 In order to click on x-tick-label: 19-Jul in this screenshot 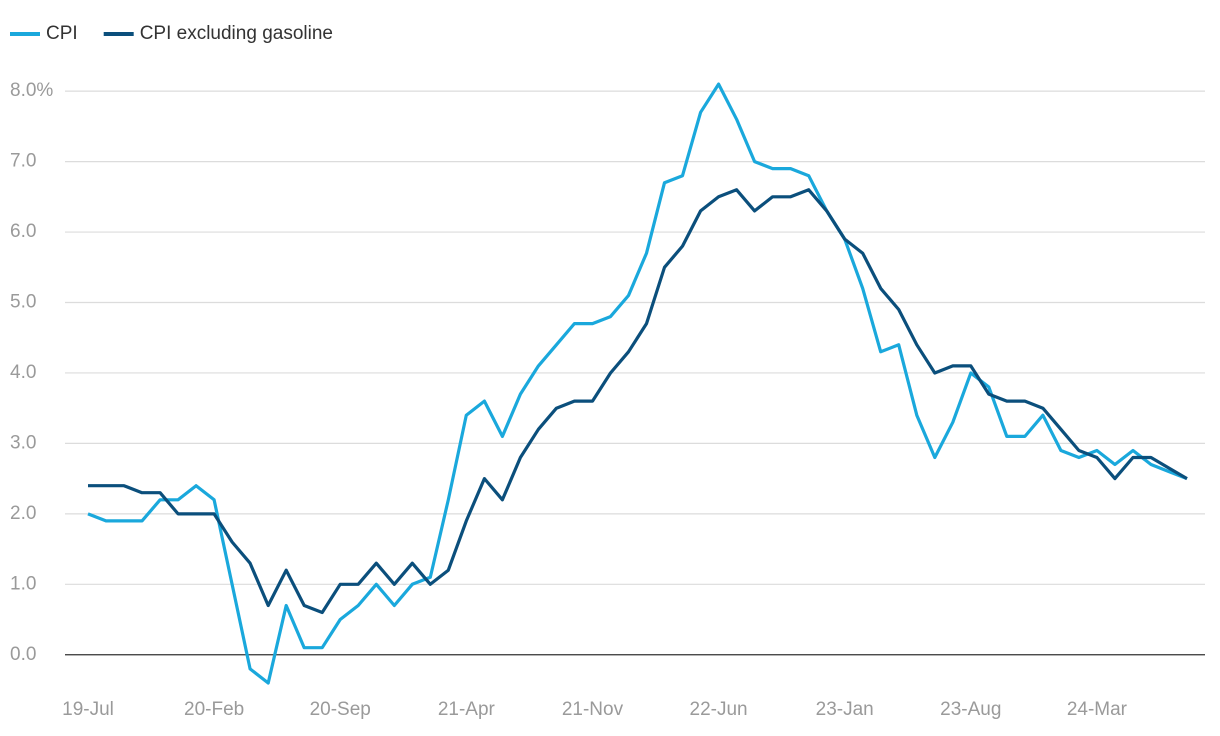, I will do `click(88, 709)`.